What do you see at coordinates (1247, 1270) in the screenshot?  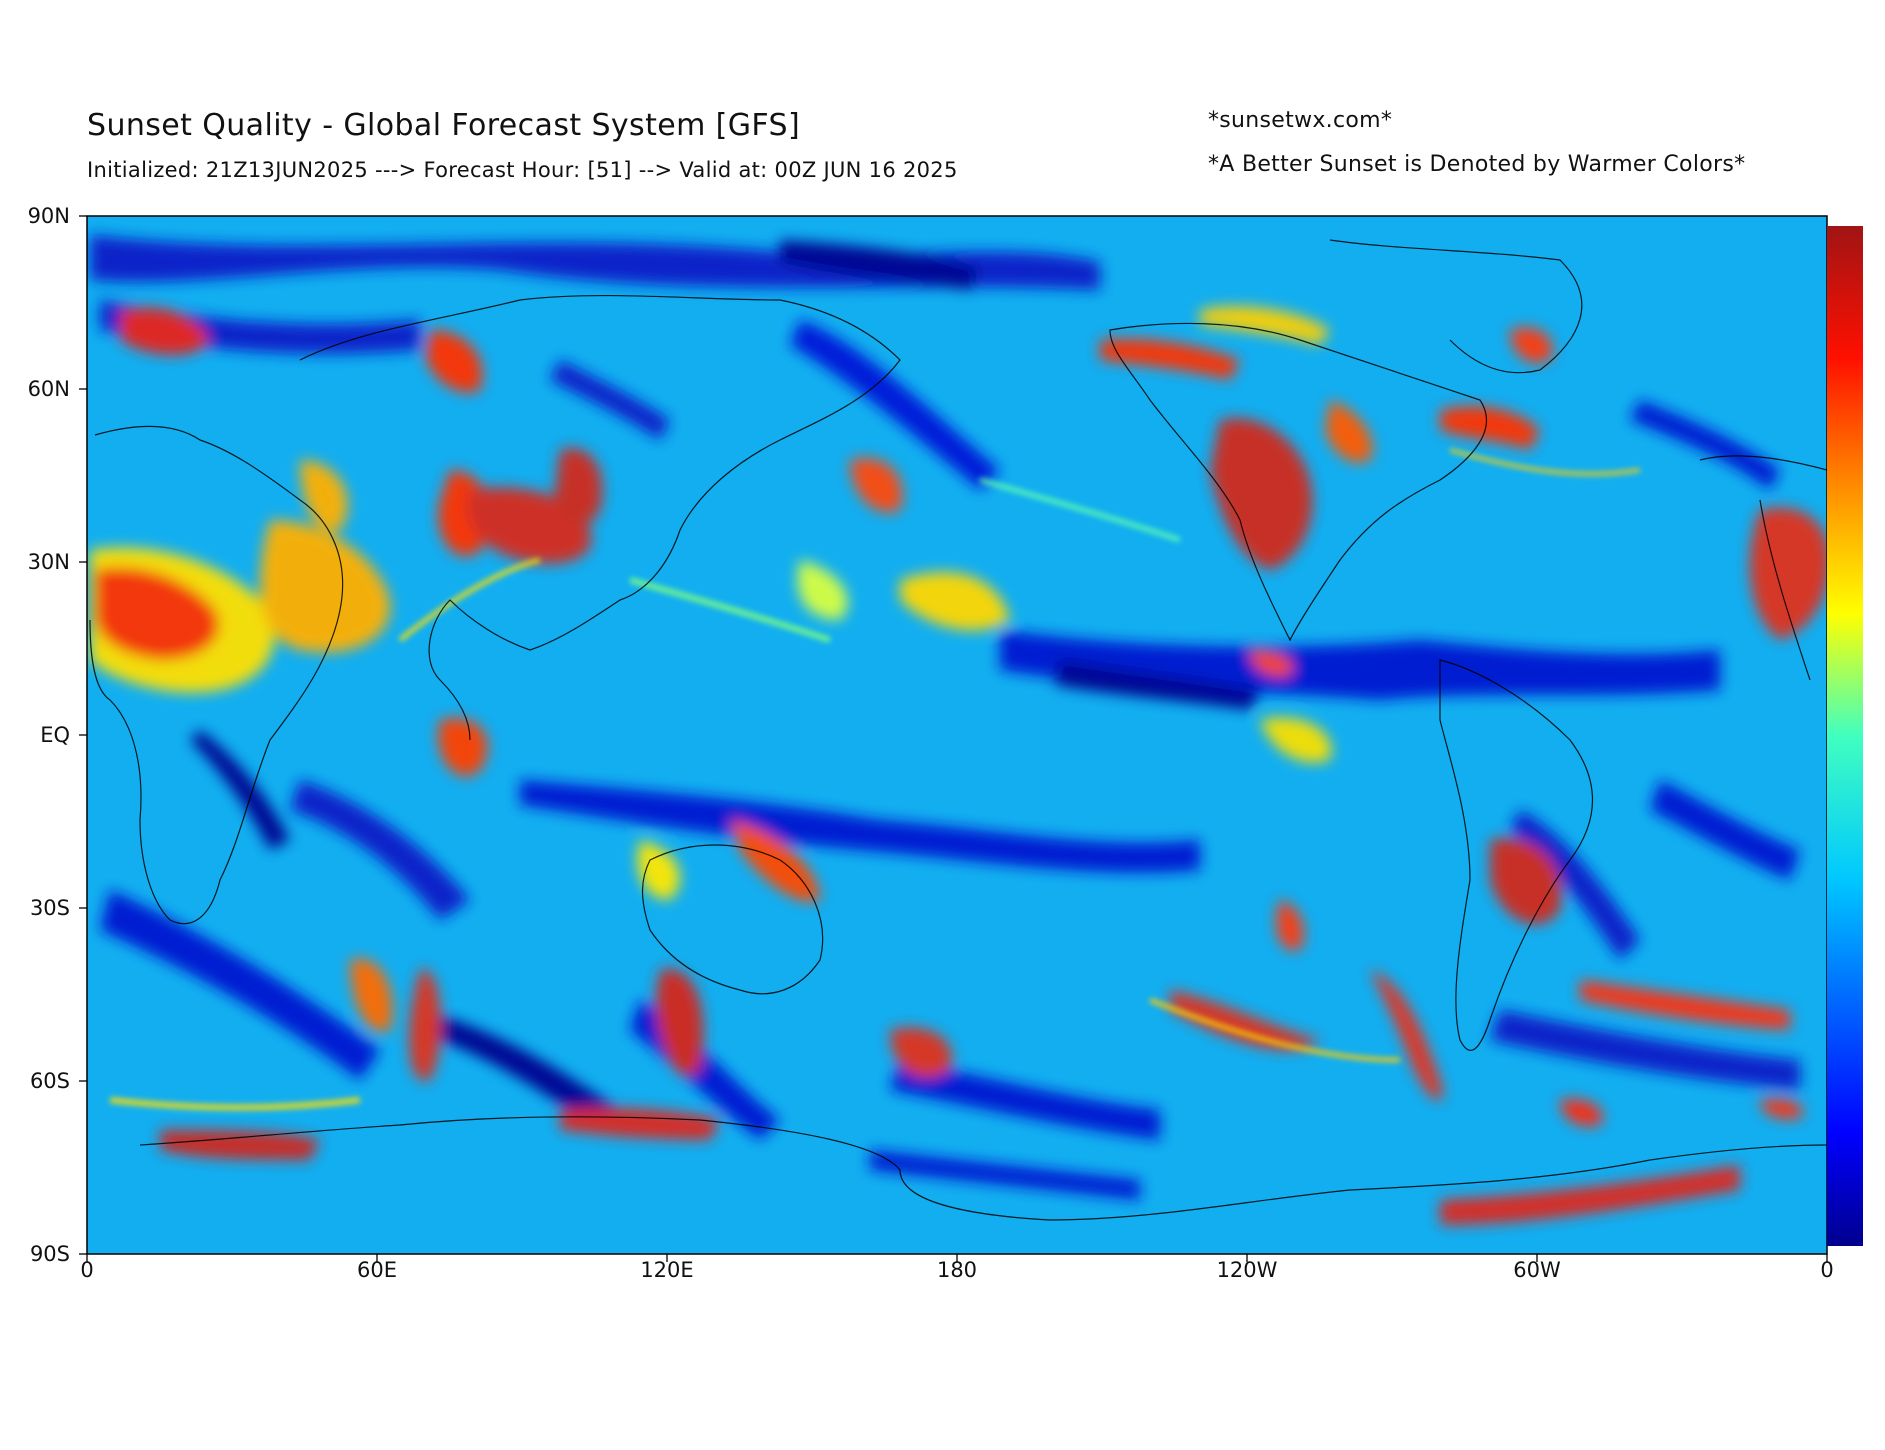 I see `lon-label-120w: 120W` at bounding box center [1247, 1270].